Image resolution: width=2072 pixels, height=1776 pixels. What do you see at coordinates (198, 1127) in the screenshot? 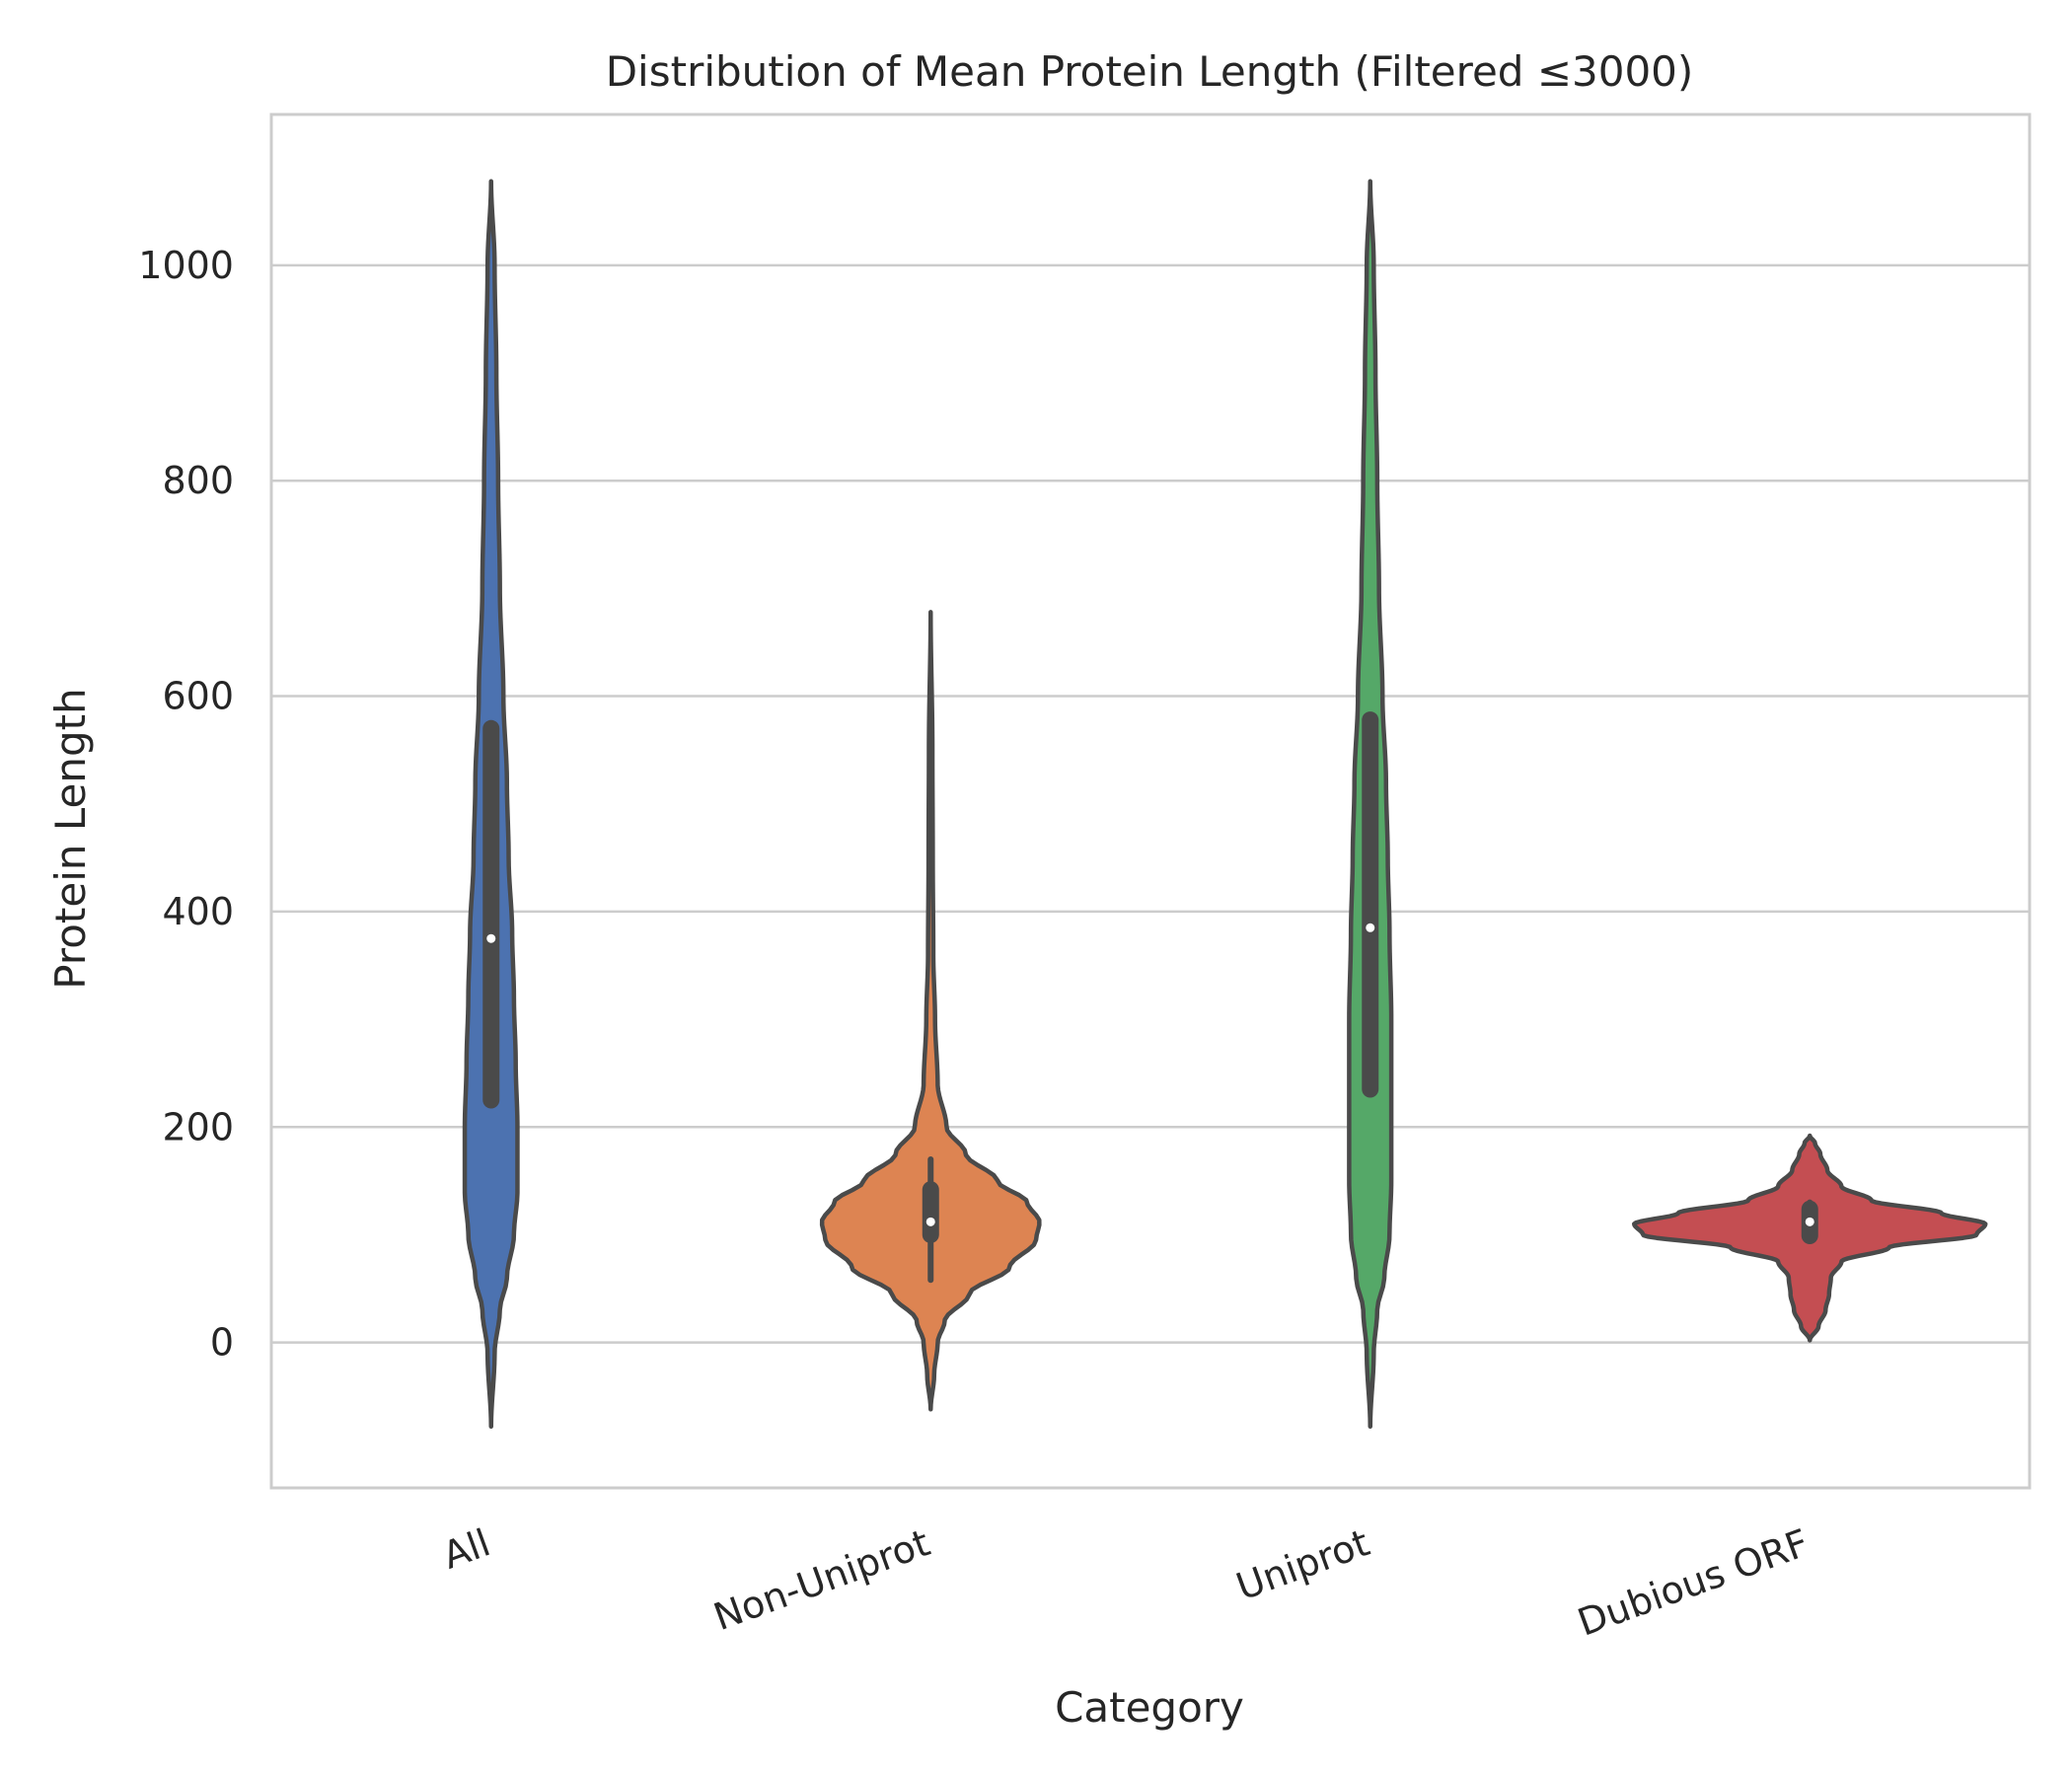
I see `y-tick-label-200: 200` at bounding box center [198, 1127].